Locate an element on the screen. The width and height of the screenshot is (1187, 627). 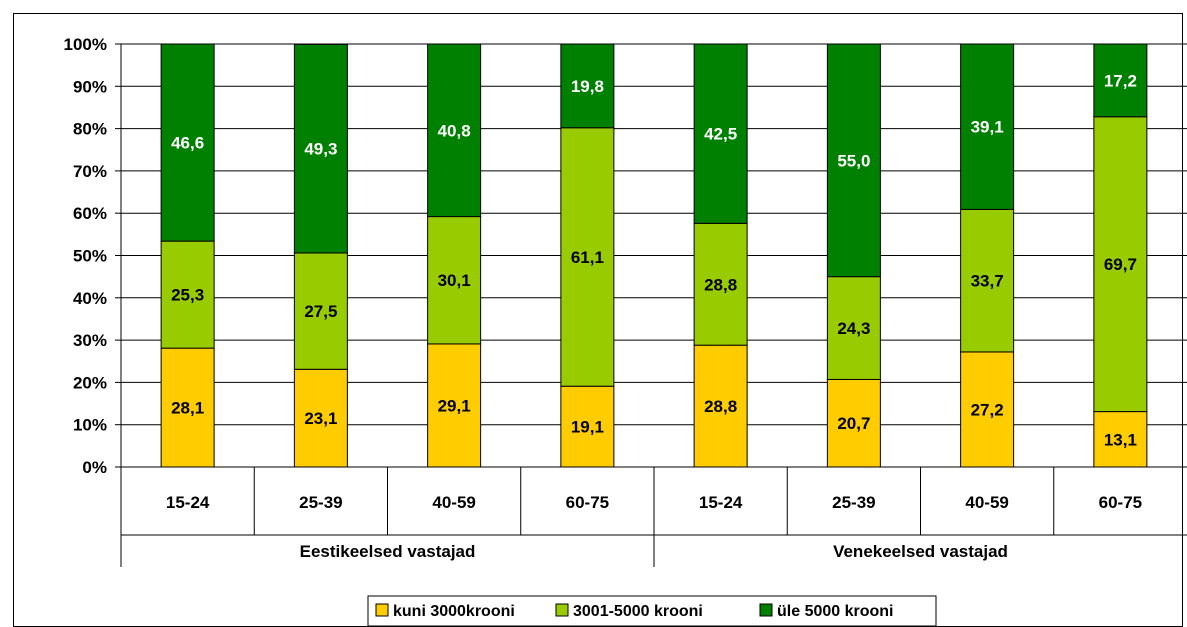
data-label: 69,7 is located at coordinates (1120, 264).